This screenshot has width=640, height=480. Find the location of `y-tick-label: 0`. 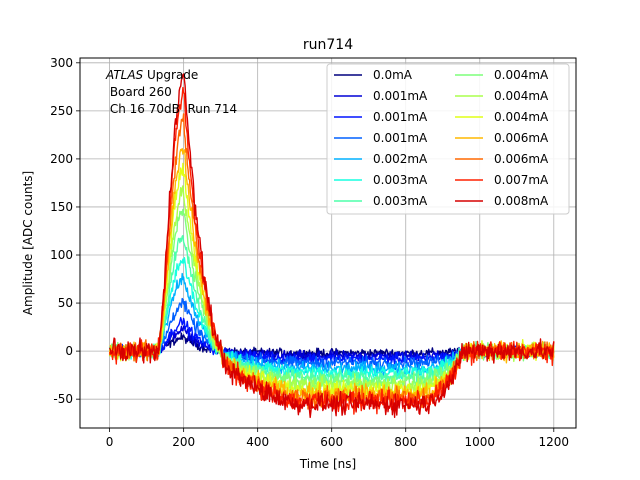

y-tick-label: 0 is located at coordinates (69, 351).